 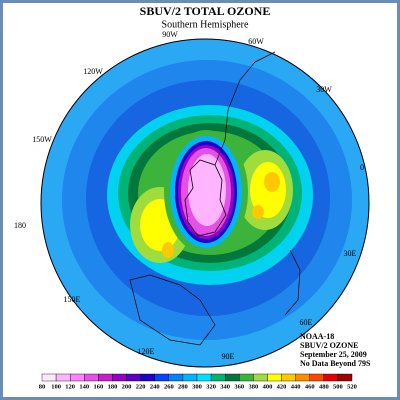 What do you see at coordinates (205, 11) in the screenshot?
I see `title: SBUV/2 TOTAL OZONE` at bounding box center [205, 11].